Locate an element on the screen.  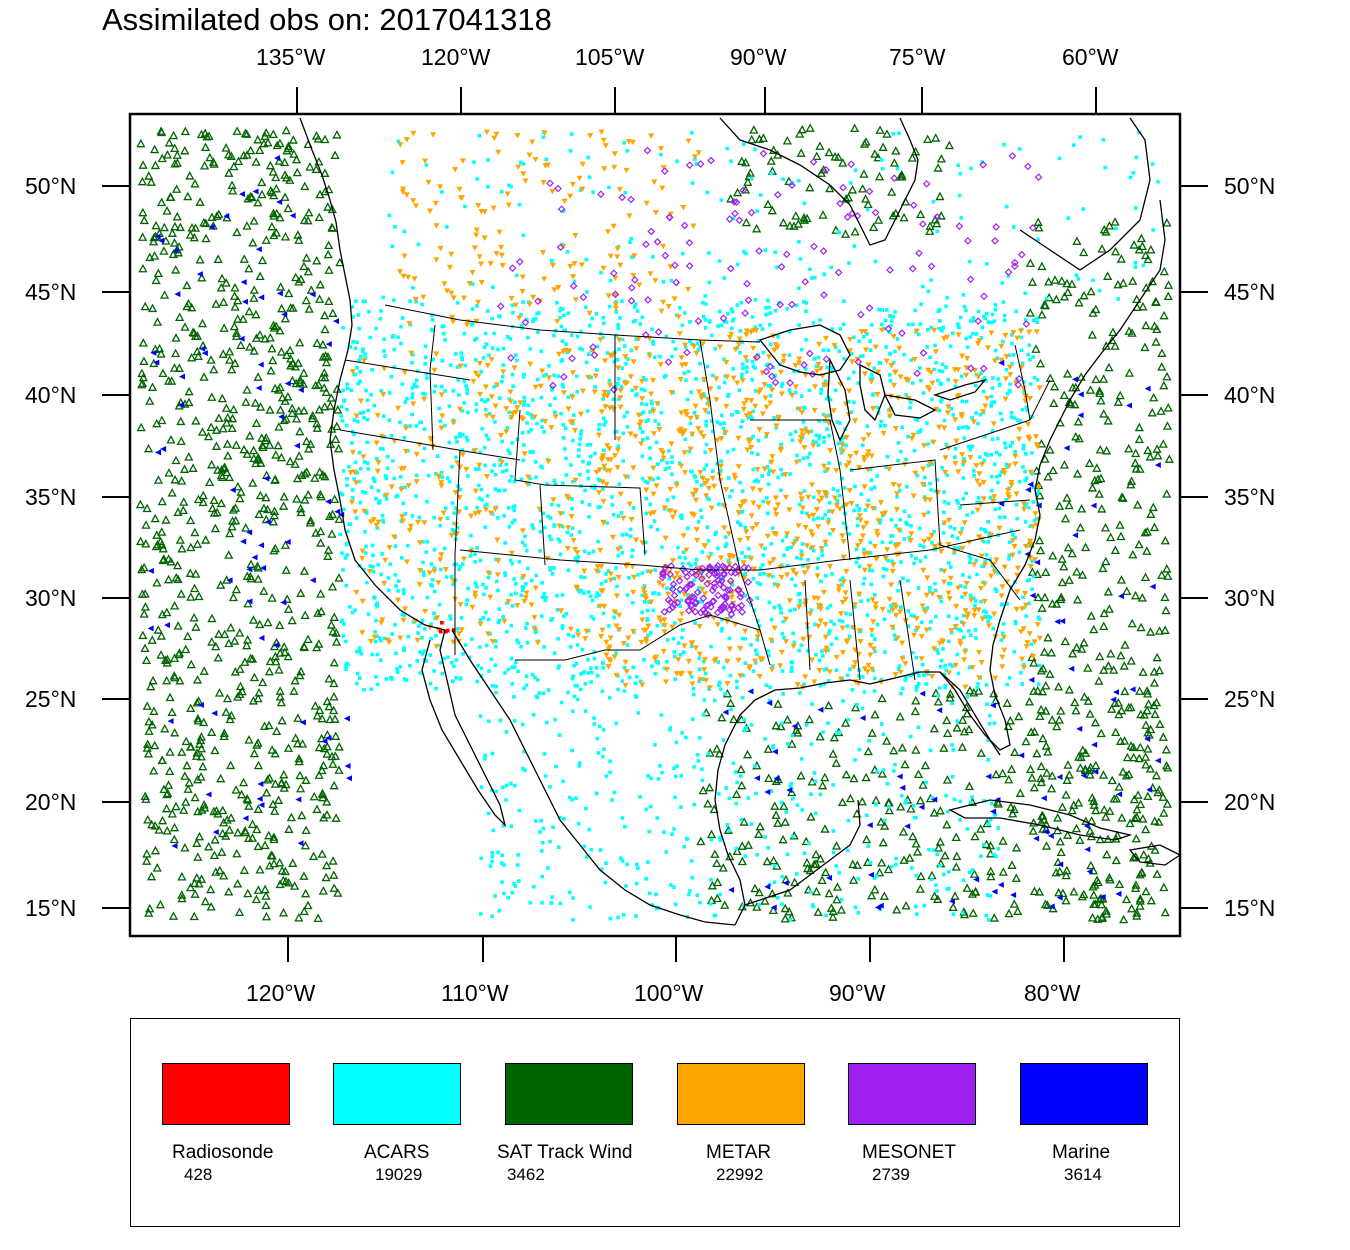
right-lat-label: 15°N is located at coordinates (1250, 908).